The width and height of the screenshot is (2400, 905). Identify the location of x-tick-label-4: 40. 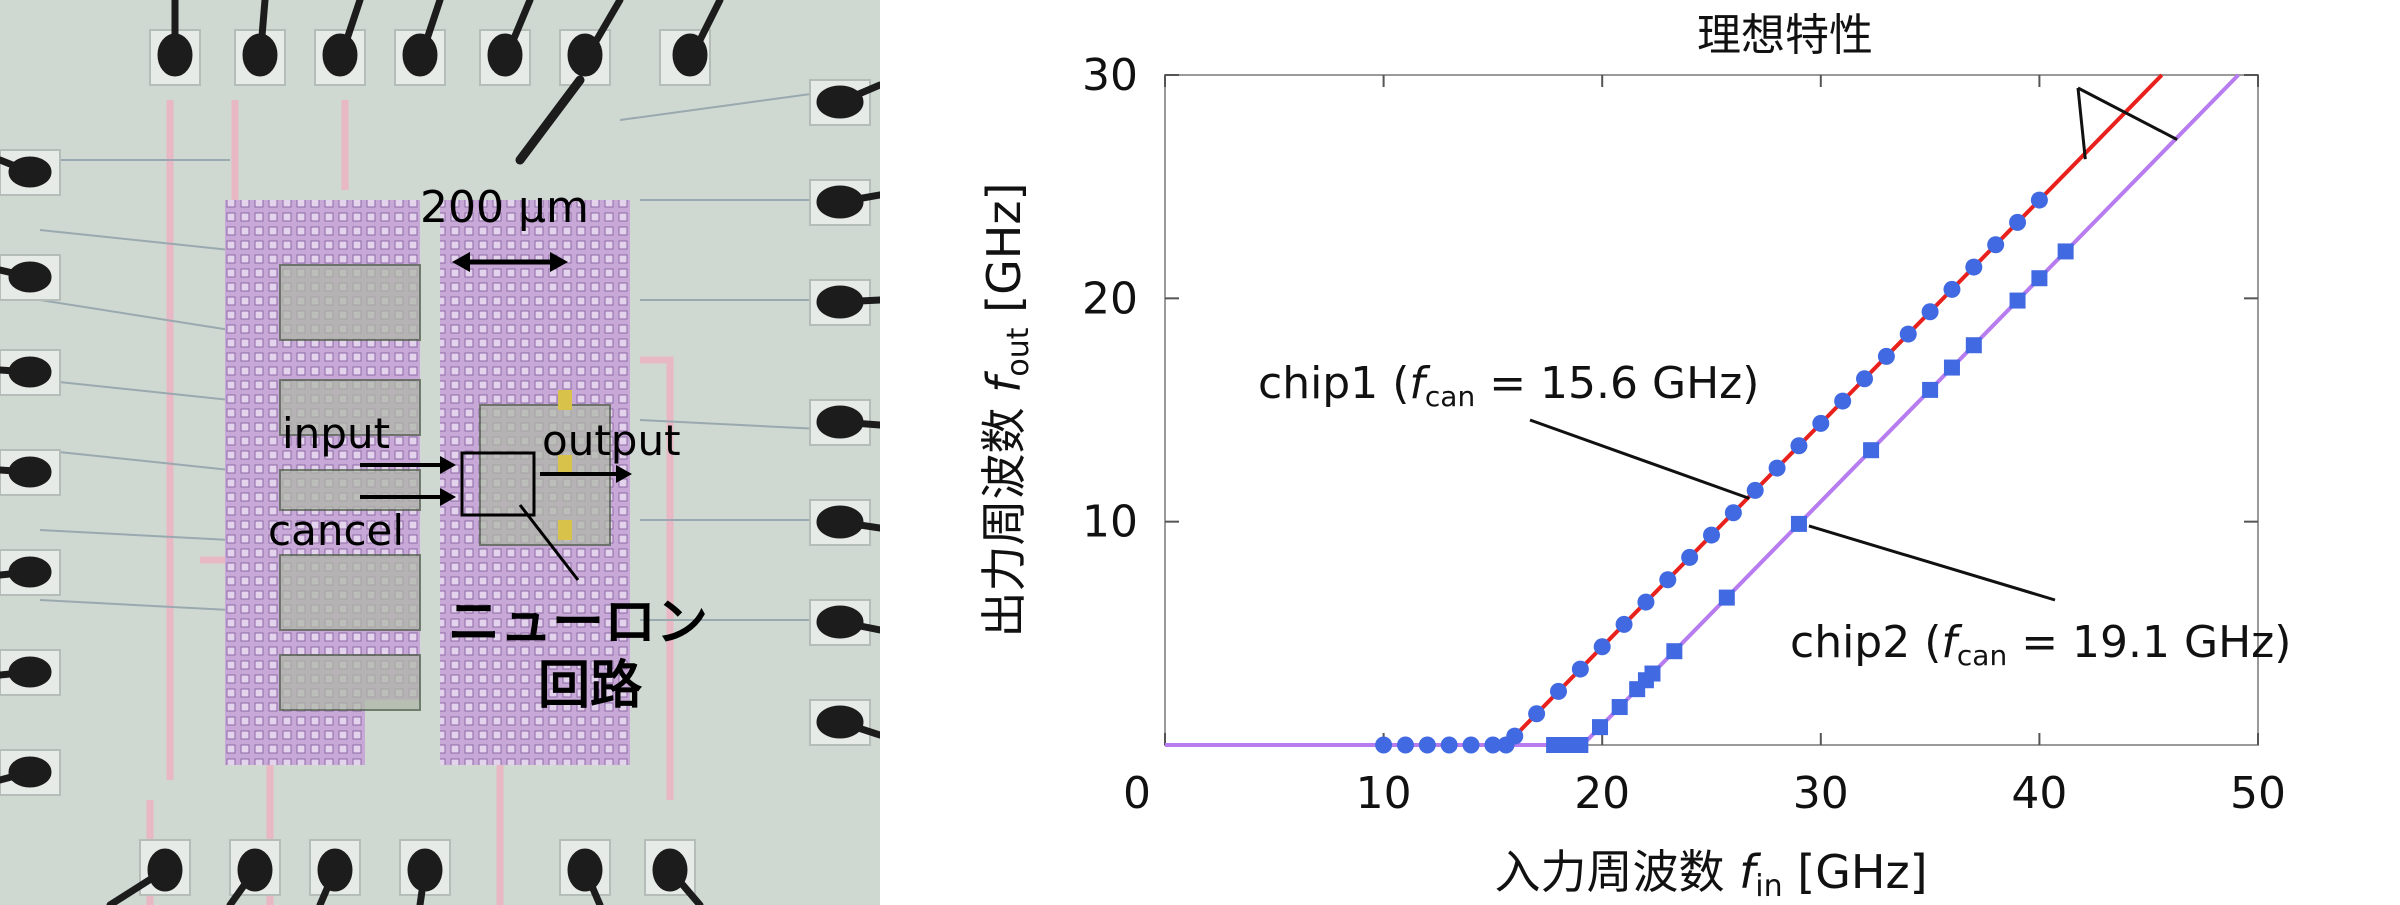
(2039, 793).